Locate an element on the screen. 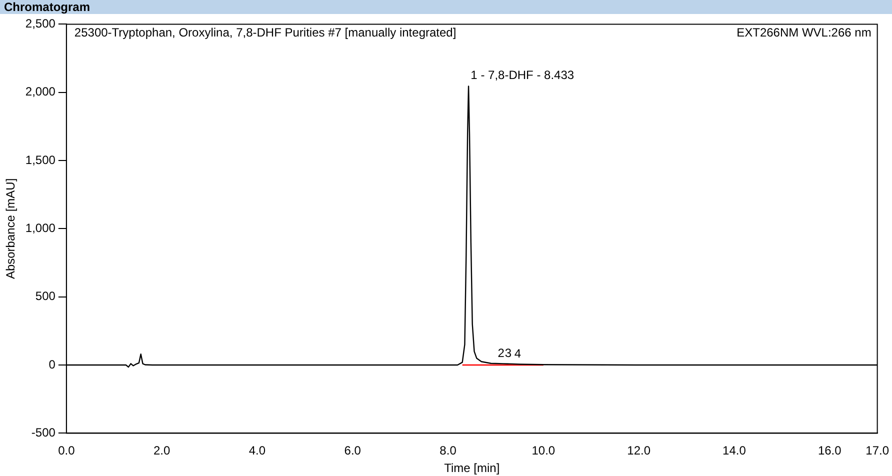 Image resolution: width=892 pixels, height=476 pixels. x-tick-label: 17.0 is located at coordinates (878, 451).